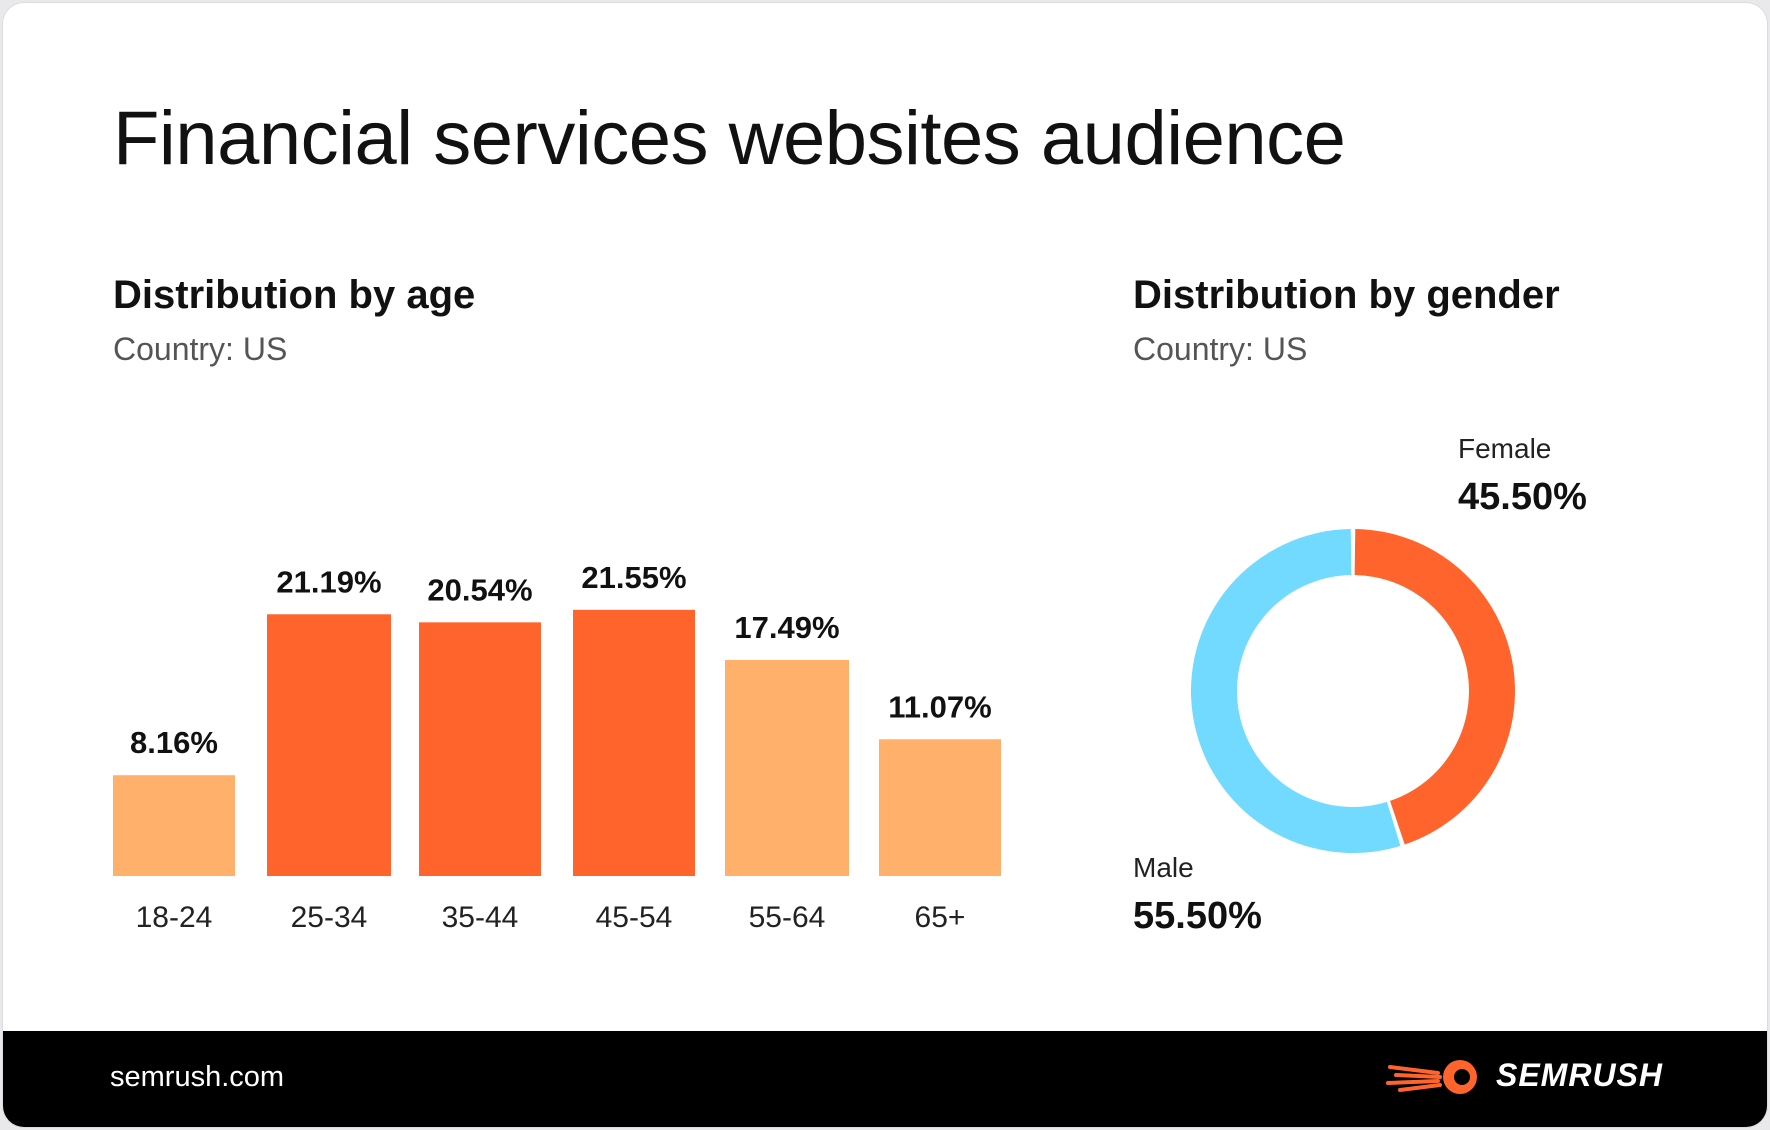  I want to click on footer-link: semrush.com, so click(197, 1077).